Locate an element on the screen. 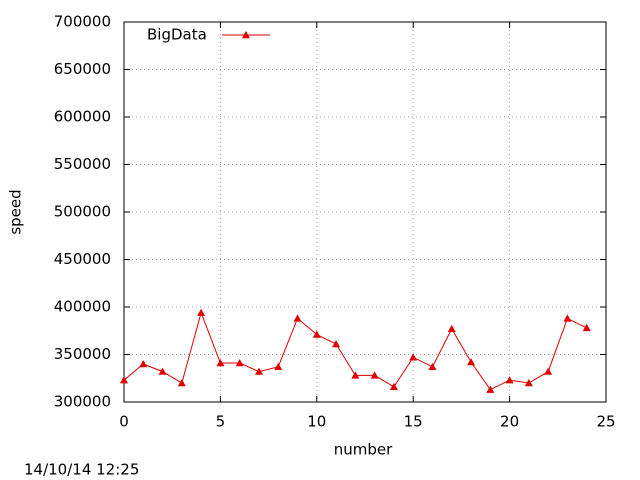 The height and width of the screenshot is (480, 640). y-tick-label: 600000 is located at coordinates (82, 117).